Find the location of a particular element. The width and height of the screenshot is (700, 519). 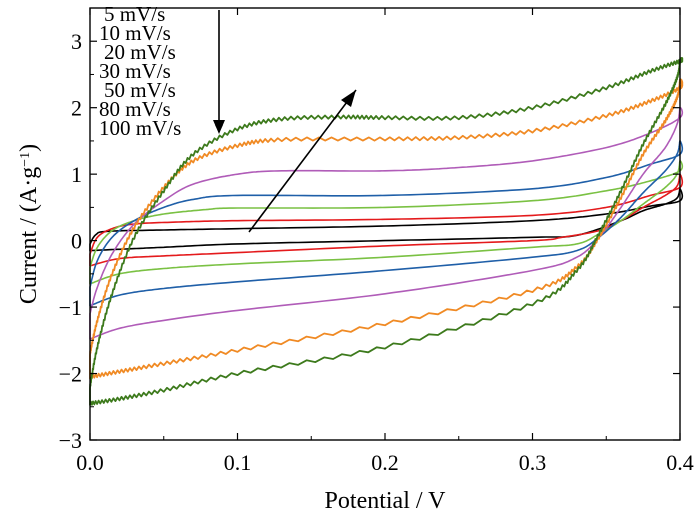

y-tick-label: −1 is located at coordinates (70, 307).